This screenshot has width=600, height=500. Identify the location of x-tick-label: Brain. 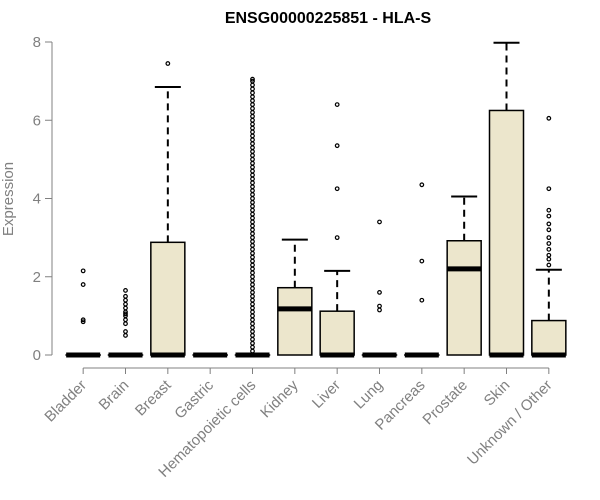
(114, 395).